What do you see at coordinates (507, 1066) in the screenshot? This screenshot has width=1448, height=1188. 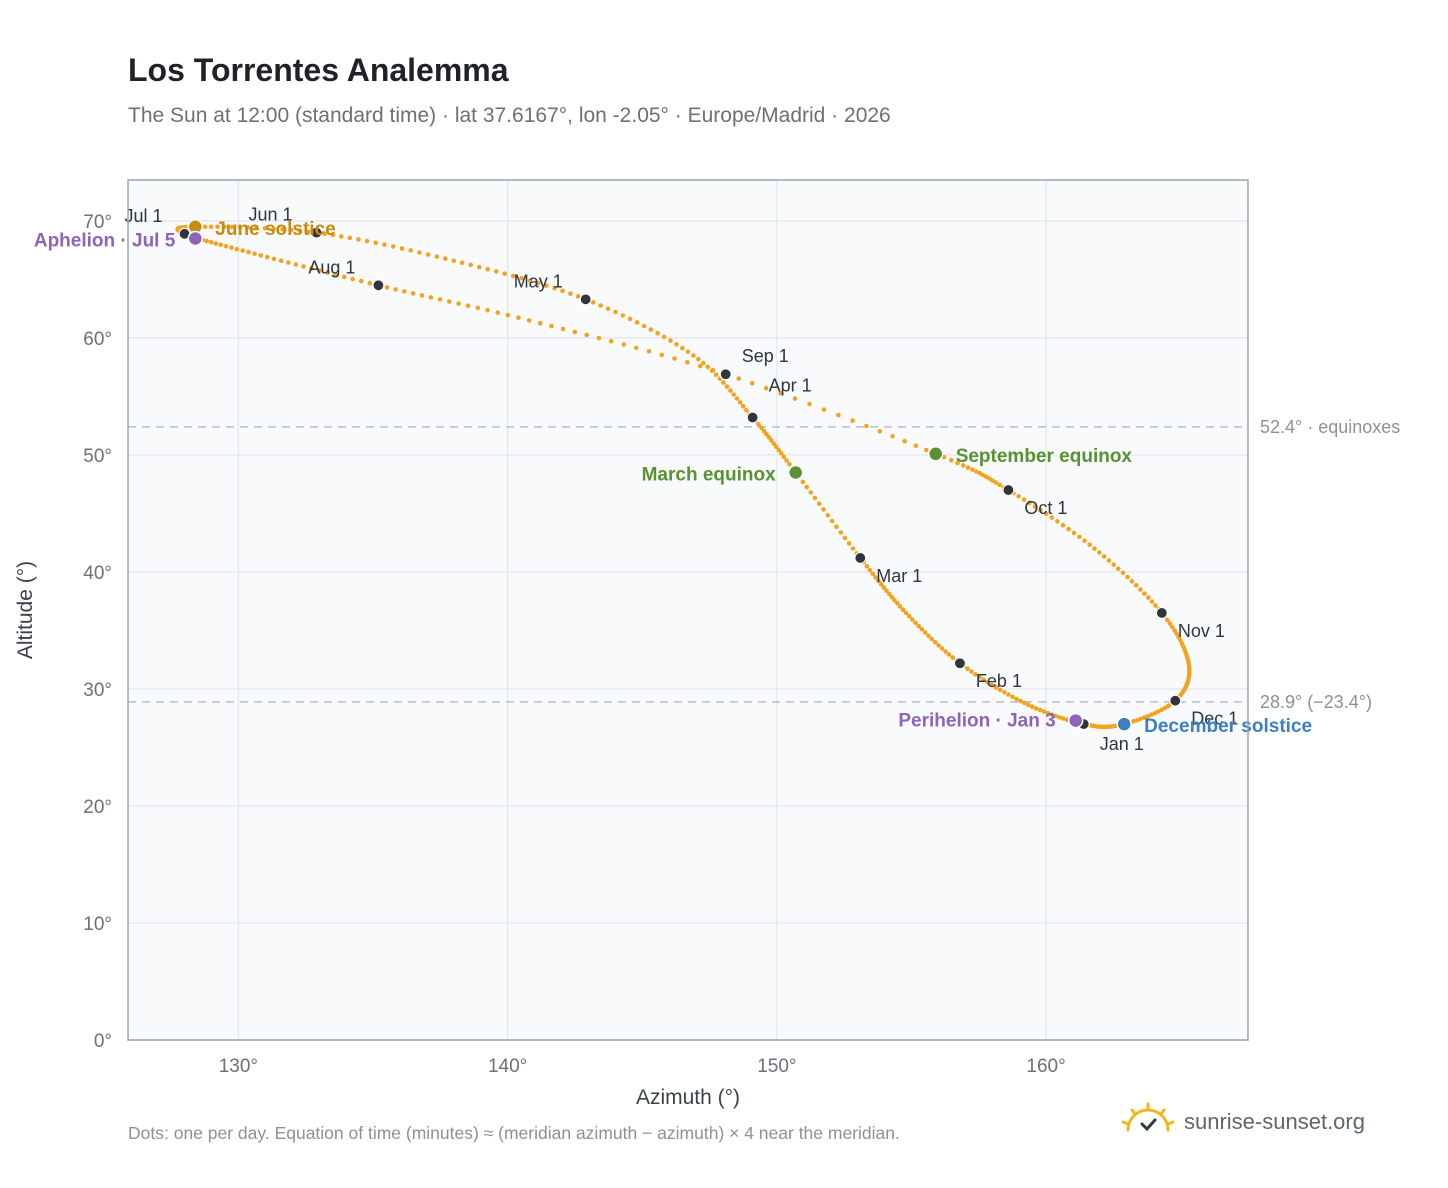 I see `x-tick-label: 140°` at bounding box center [507, 1066].